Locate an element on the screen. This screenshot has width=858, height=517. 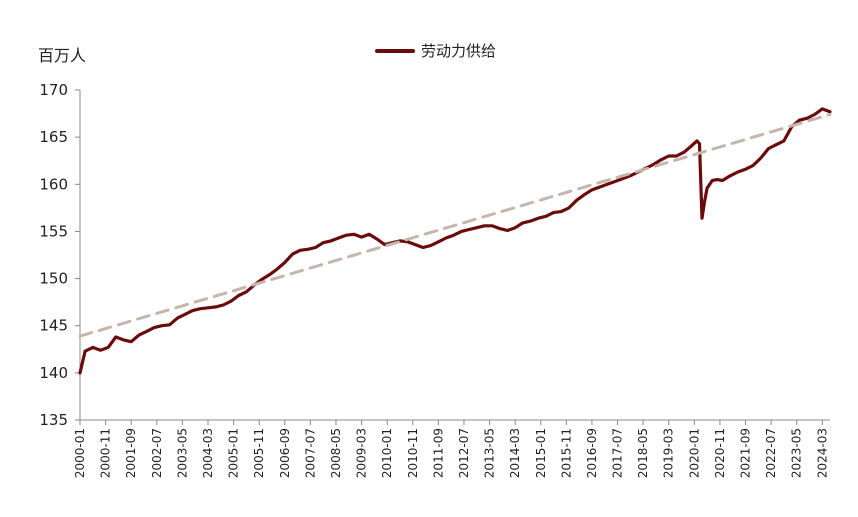
x-tick-label: 2020-11 is located at coordinates (720, 453).